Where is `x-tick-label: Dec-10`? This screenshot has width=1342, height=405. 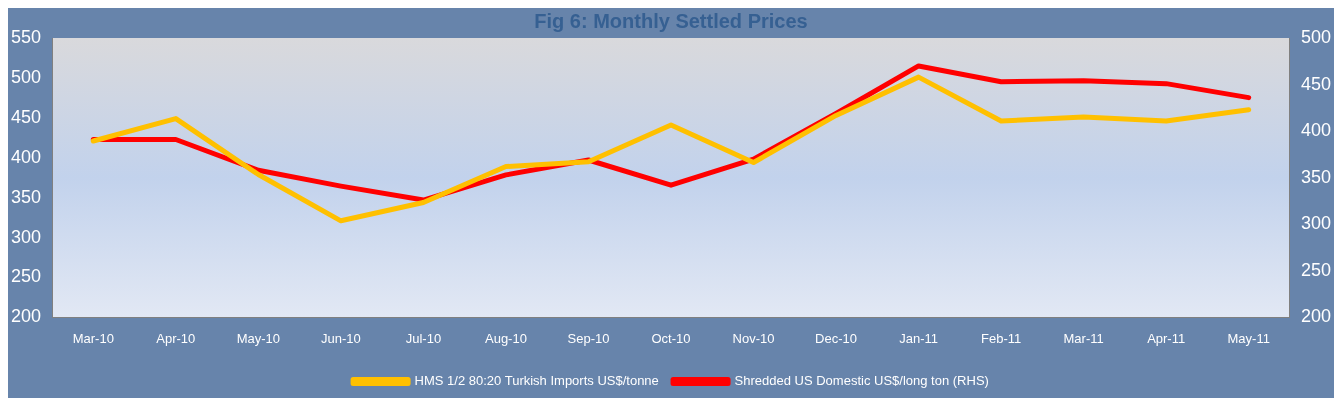
x-tick-label: Dec-10 is located at coordinates (836, 338).